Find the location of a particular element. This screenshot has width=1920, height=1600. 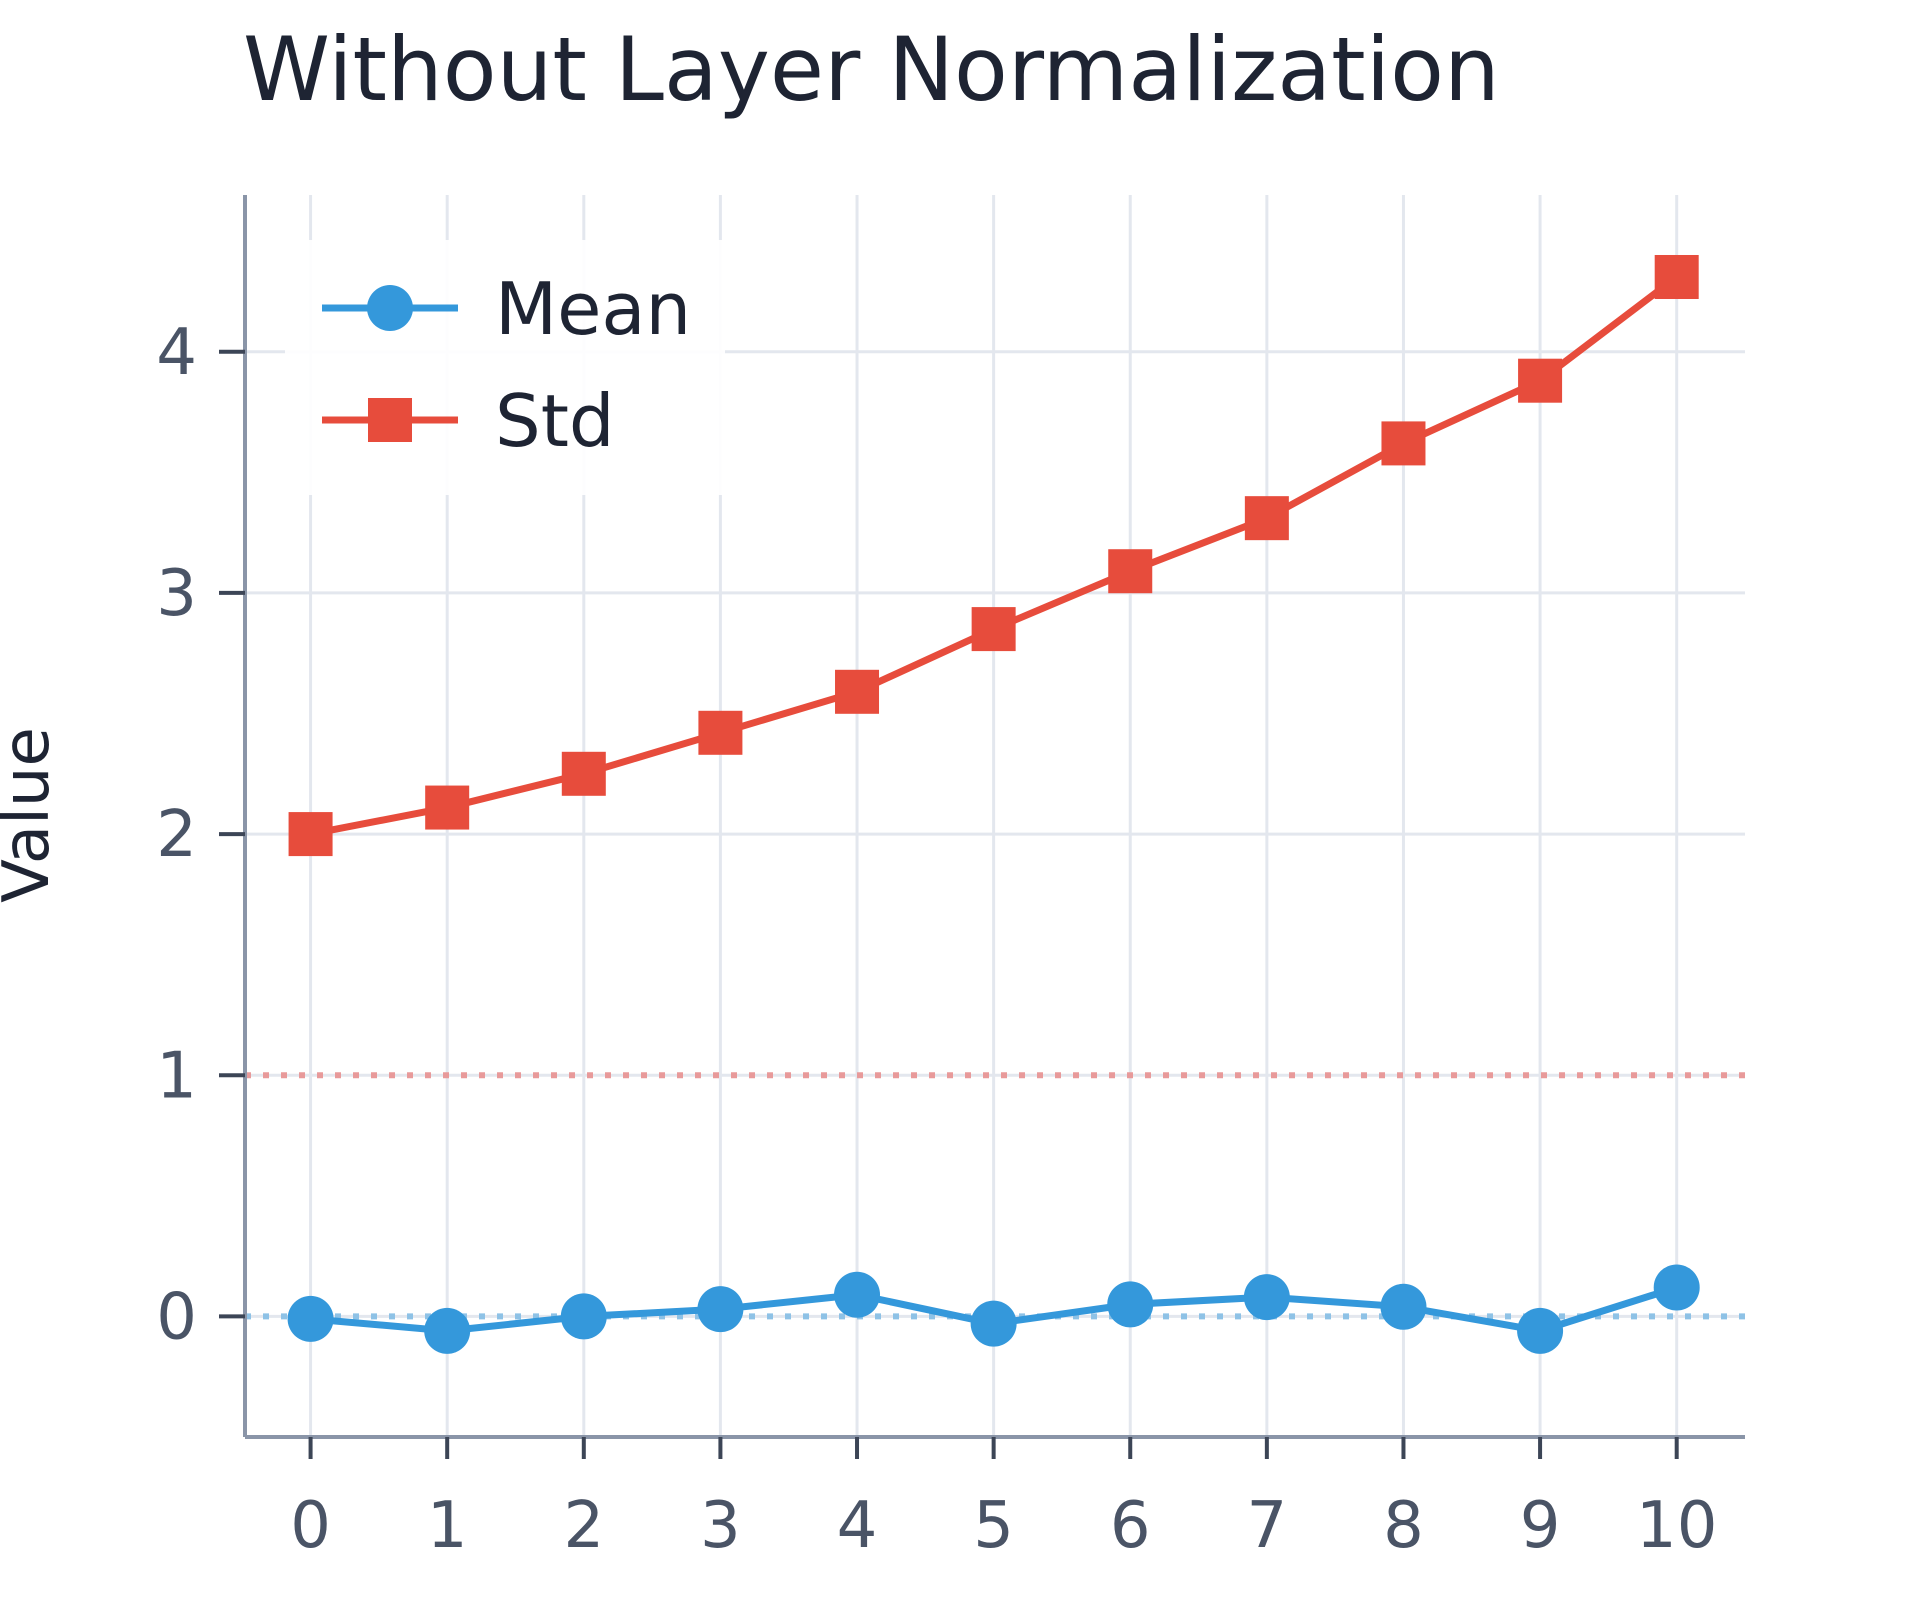

legend-item: Mean is located at coordinates (506, 309).